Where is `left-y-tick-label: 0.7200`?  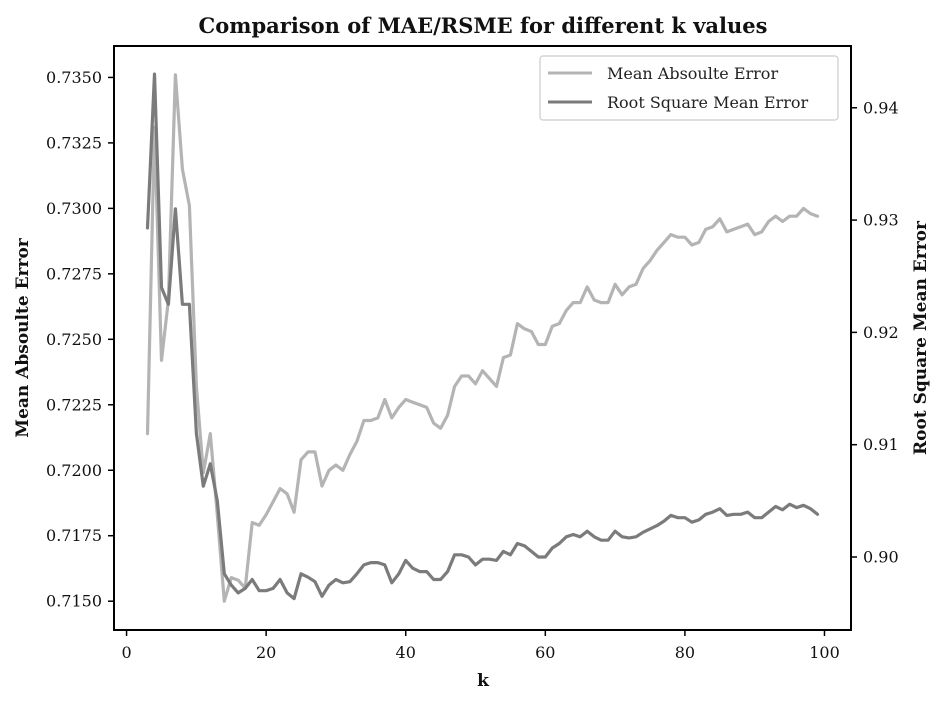
left-y-tick-label: 0.7200 is located at coordinates (74, 470).